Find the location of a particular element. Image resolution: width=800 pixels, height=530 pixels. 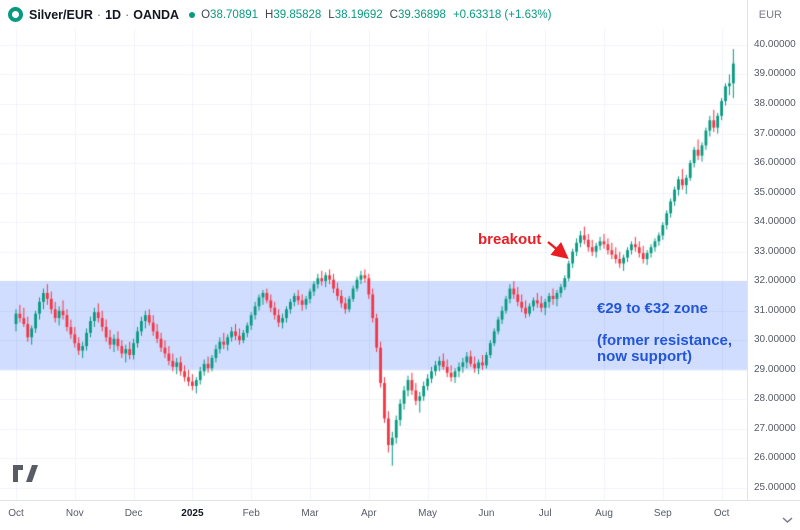

price-axis-label: 35.00000 is located at coordinates (775, 192).